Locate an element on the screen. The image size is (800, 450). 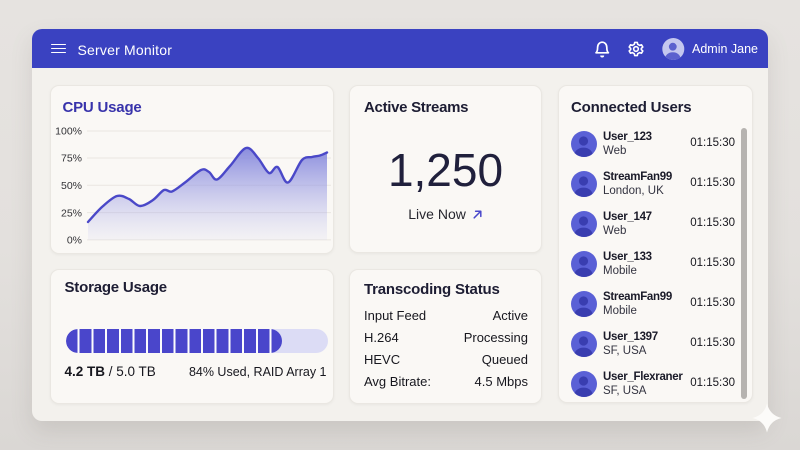
svg-text: 100% is located at coordinates (68, 132).